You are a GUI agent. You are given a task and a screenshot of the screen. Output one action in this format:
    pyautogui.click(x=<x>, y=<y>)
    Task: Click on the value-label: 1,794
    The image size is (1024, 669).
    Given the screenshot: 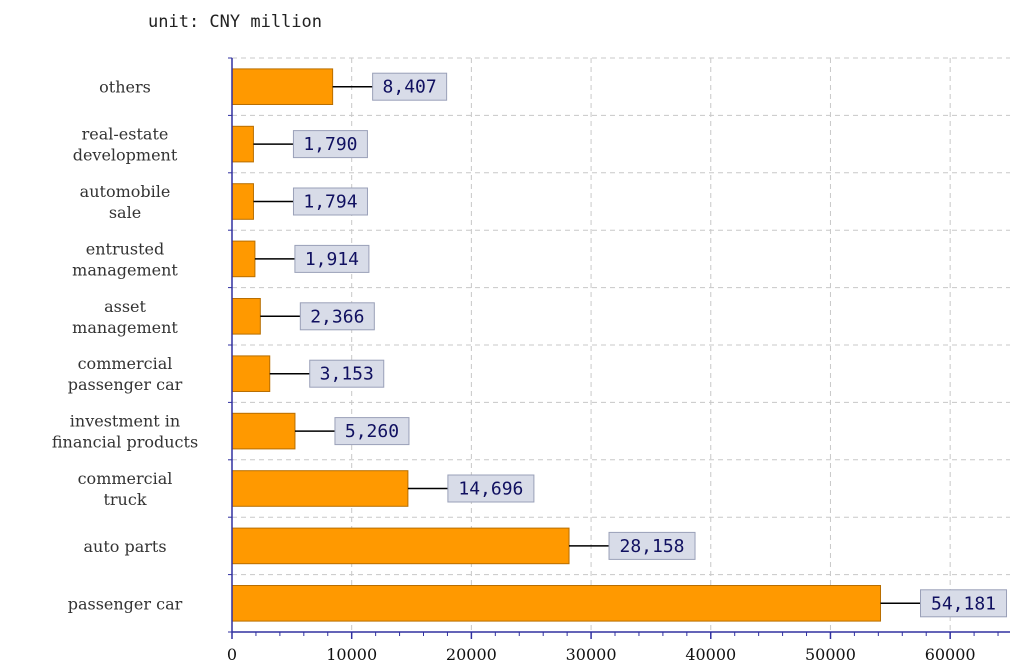 What is the action you would take?
    pyautogui.click(x=330, y=202)
    